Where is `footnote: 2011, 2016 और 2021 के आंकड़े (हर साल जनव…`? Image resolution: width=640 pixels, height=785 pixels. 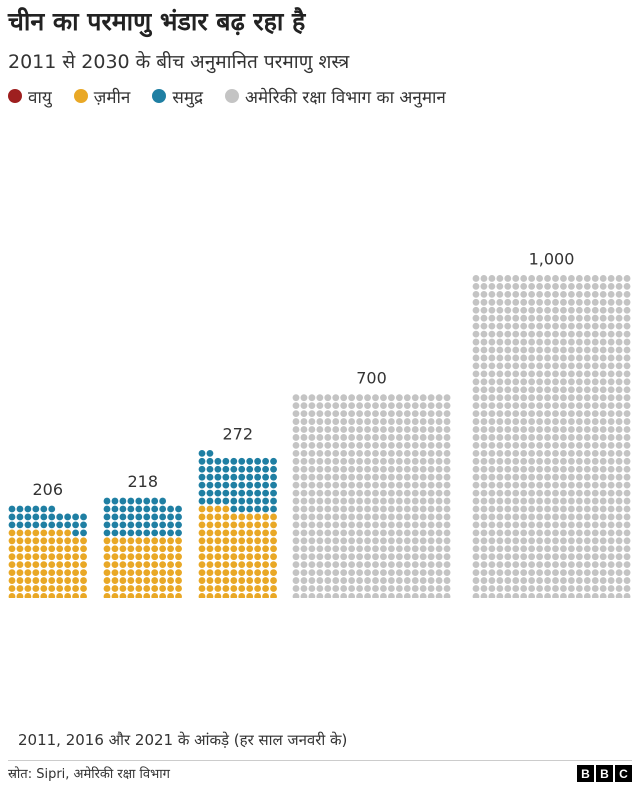 footnote: 2011, 2016 और 2021 के आंकड़े (हर साल जनव… is located at coordinates (183, 740).